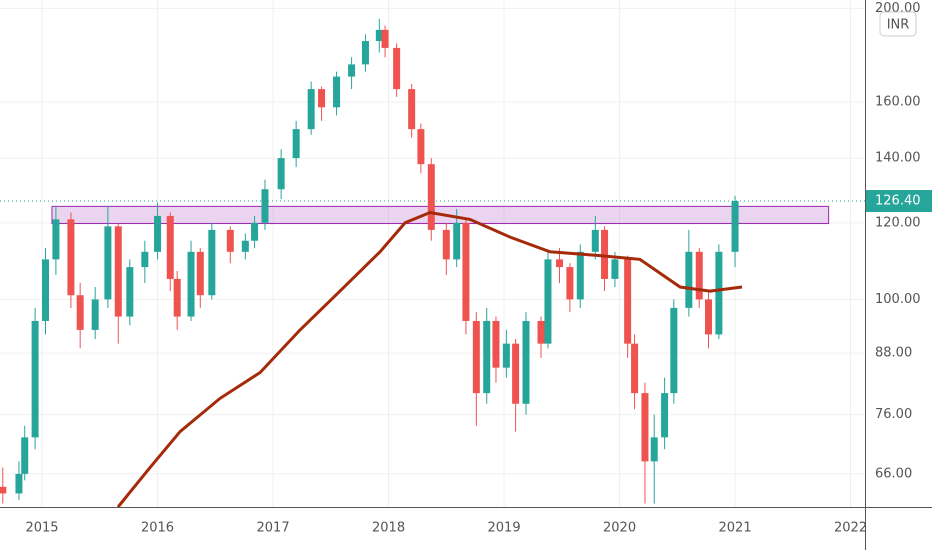 The width and height of the screenshot is (932, 550). I want to click on x-tick-label: 2022, so click(850, 528).